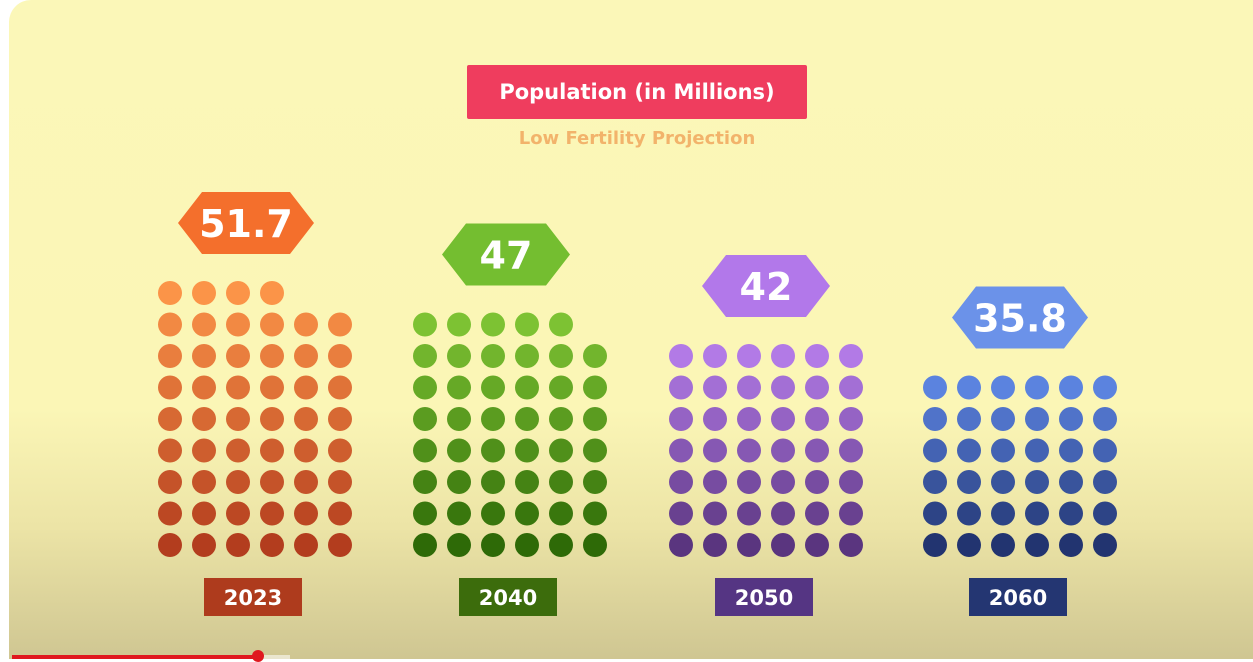  What do you see at coordinates (258, 656) in the screenshot?
I see `video-progress-scrubber` at bounding box center [258, 656].